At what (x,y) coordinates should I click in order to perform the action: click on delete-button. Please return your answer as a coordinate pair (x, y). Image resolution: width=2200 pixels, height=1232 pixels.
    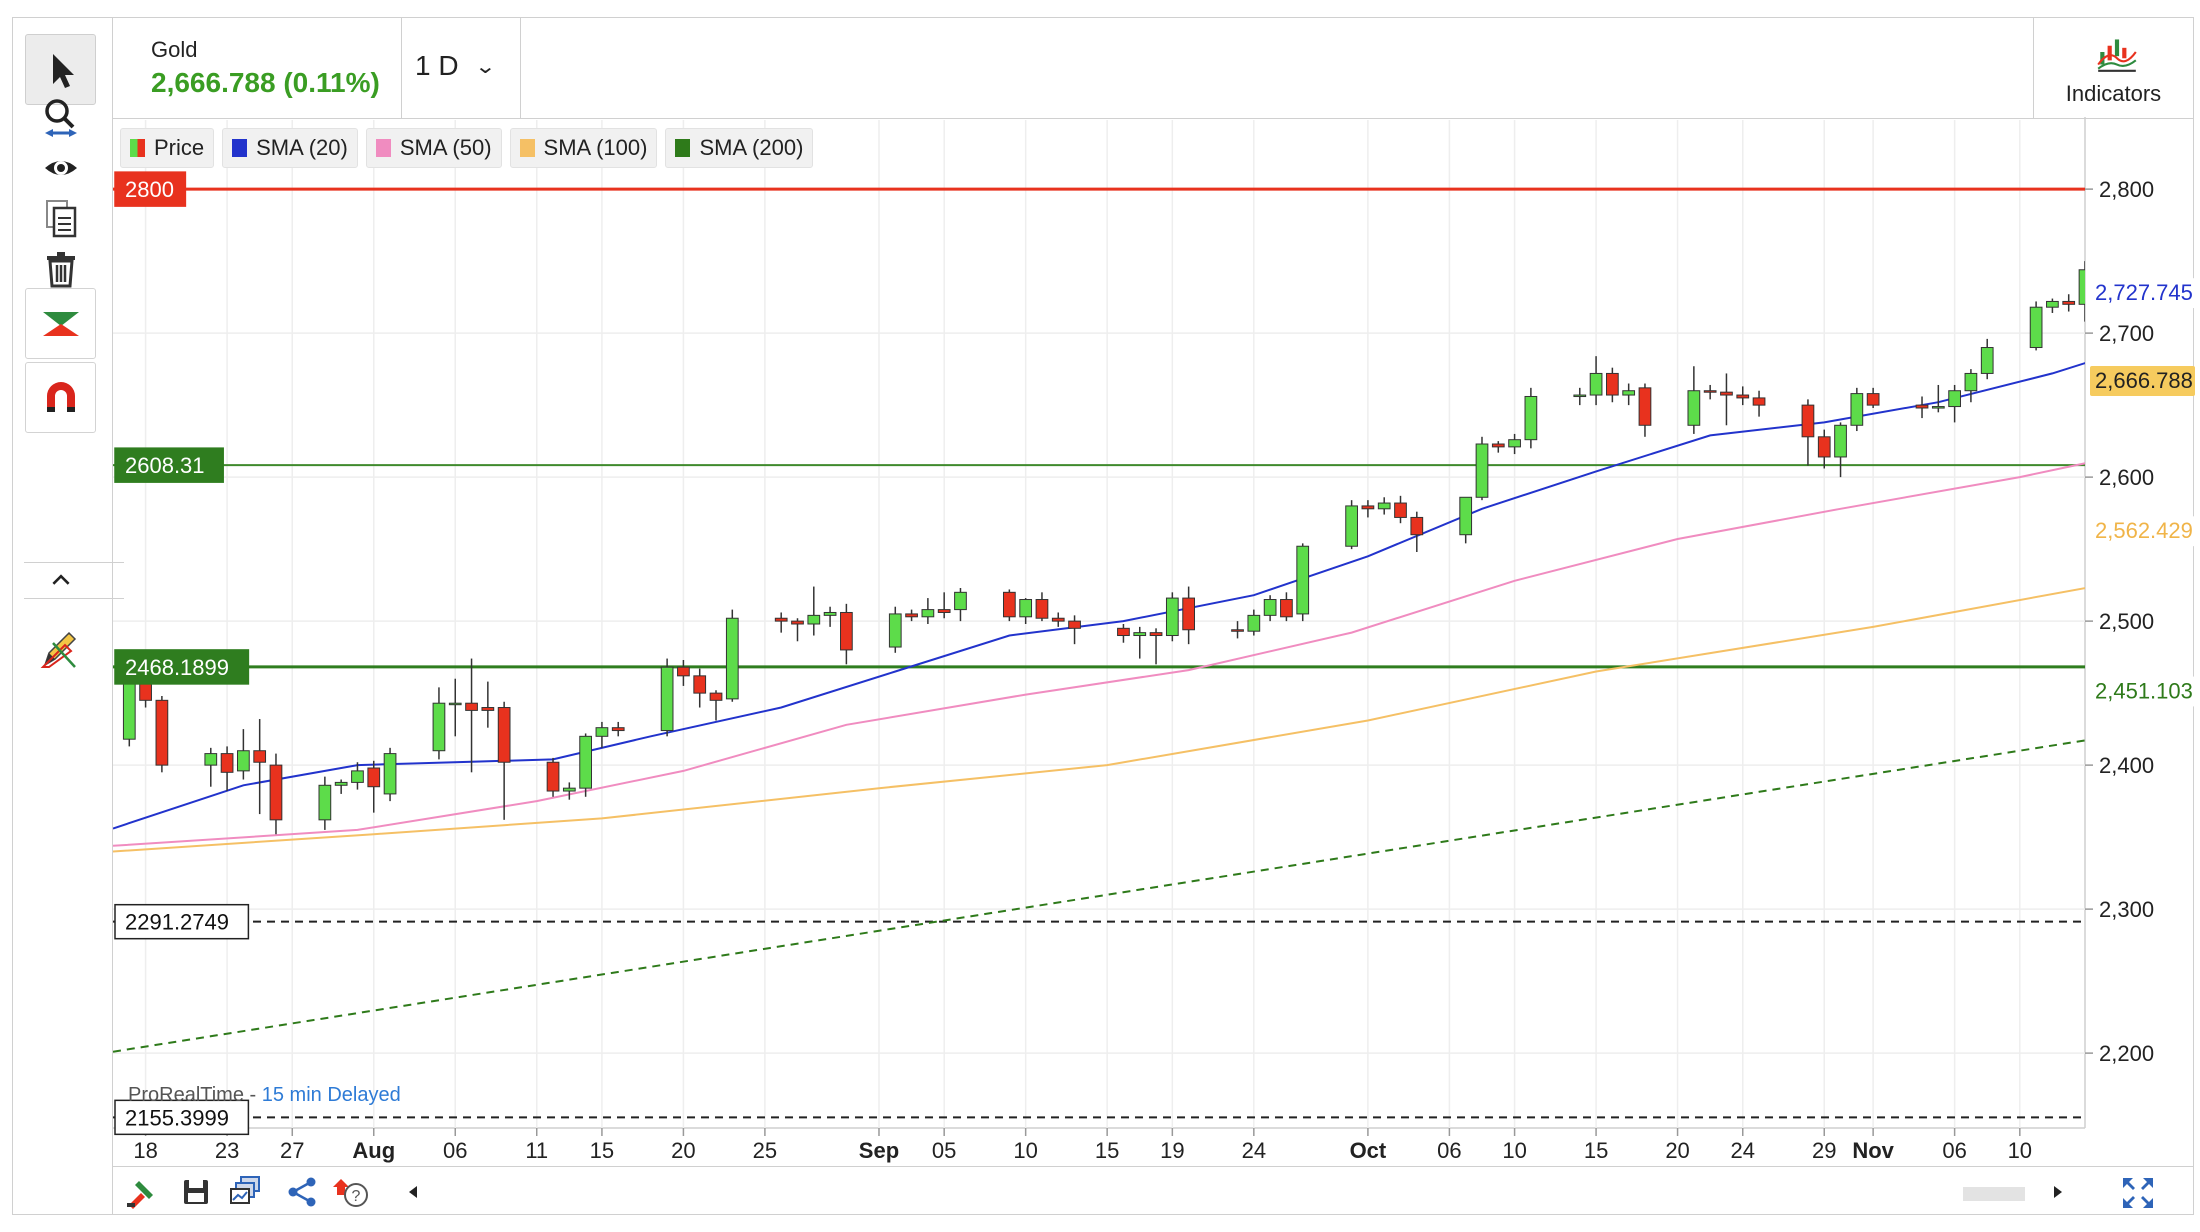
    Looking at the image, I should click on (60, 268).